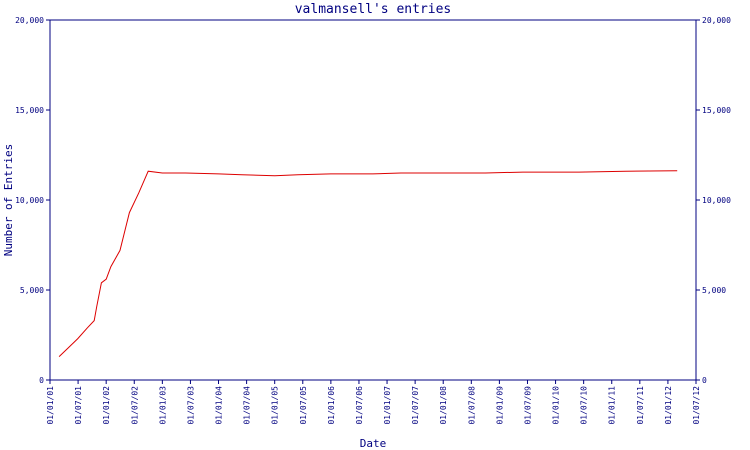 Image resolution: width=750 pixels, height=450 pixels. I want to click on x-tick-label: 01/01/09, so click(499, 405).